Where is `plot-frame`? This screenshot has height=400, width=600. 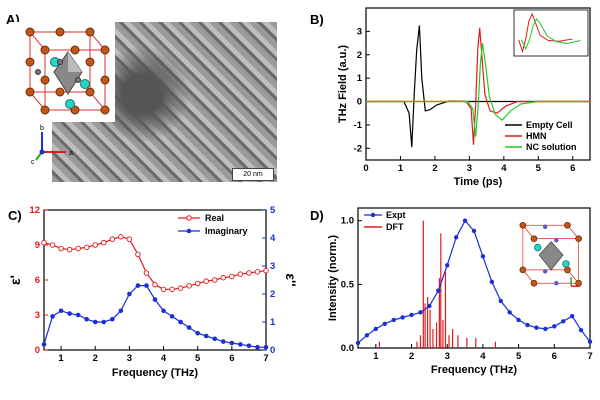
plot-frame is located at coordinates (478, 84).